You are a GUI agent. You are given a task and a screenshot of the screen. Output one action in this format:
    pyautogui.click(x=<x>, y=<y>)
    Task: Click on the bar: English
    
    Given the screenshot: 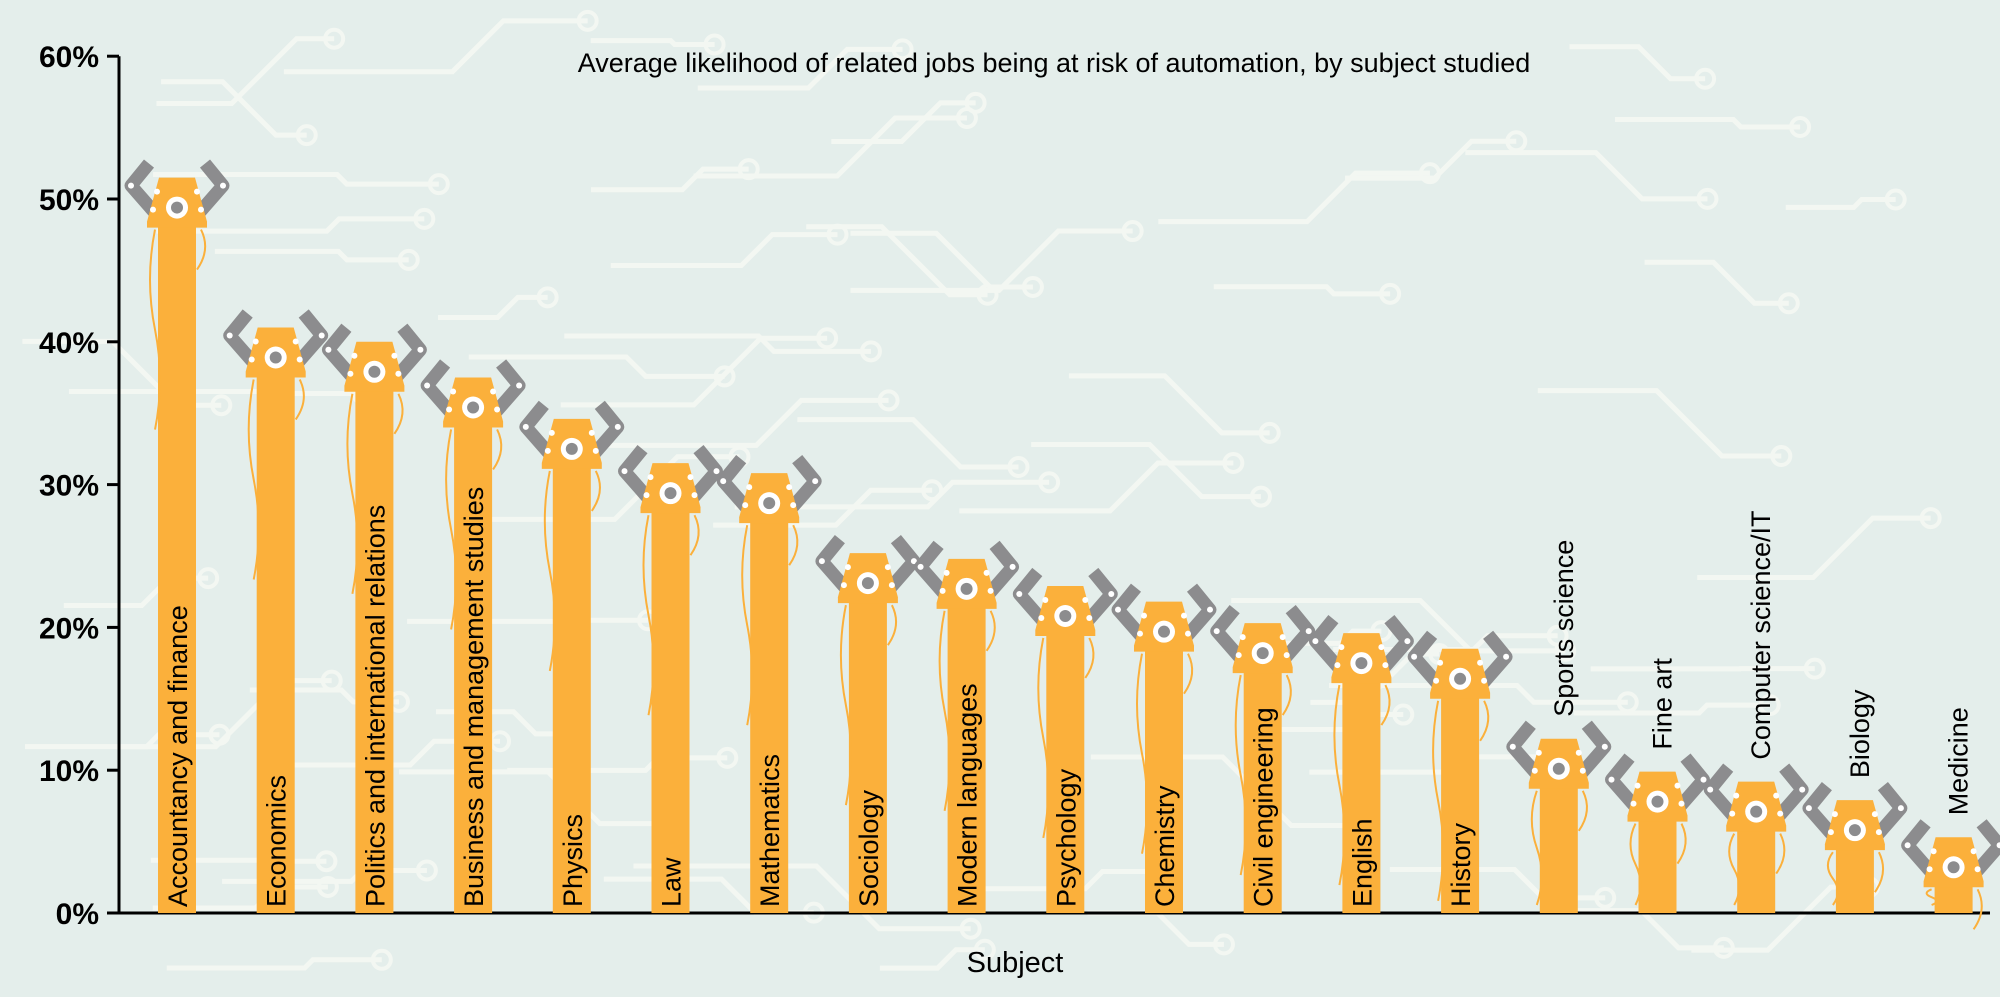 What is the action you would take?
    pyautogui.click(x=1361, y=763)
    